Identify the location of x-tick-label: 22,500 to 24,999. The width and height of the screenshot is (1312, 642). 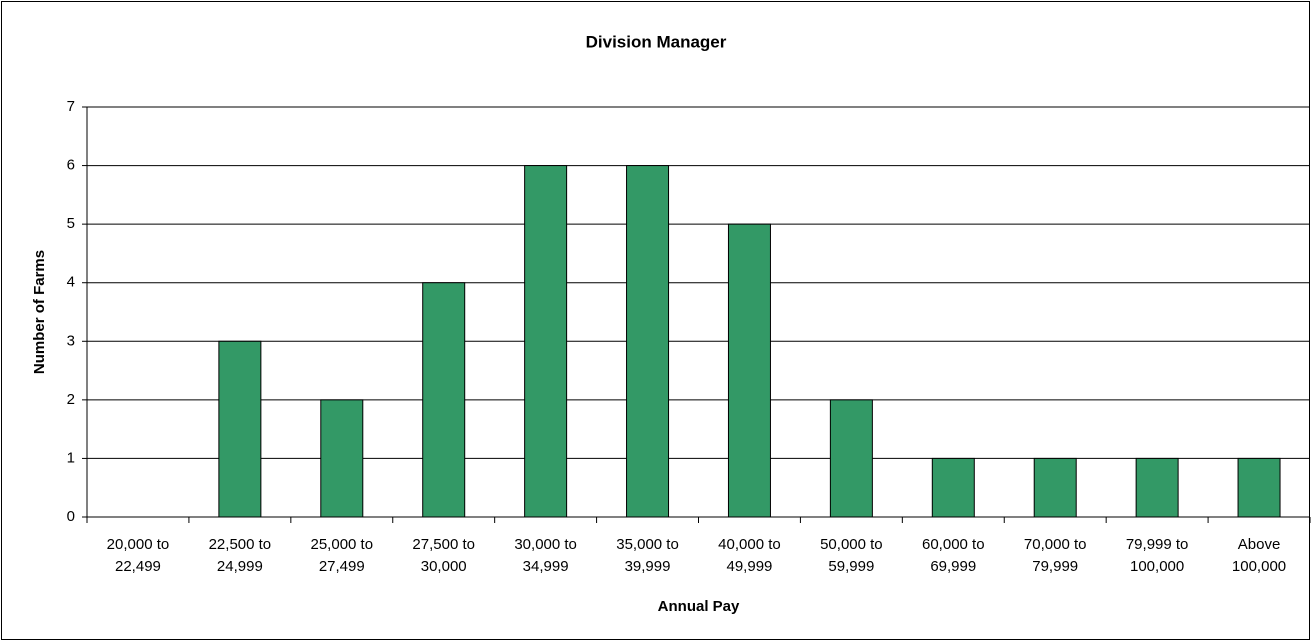
(240, 555).